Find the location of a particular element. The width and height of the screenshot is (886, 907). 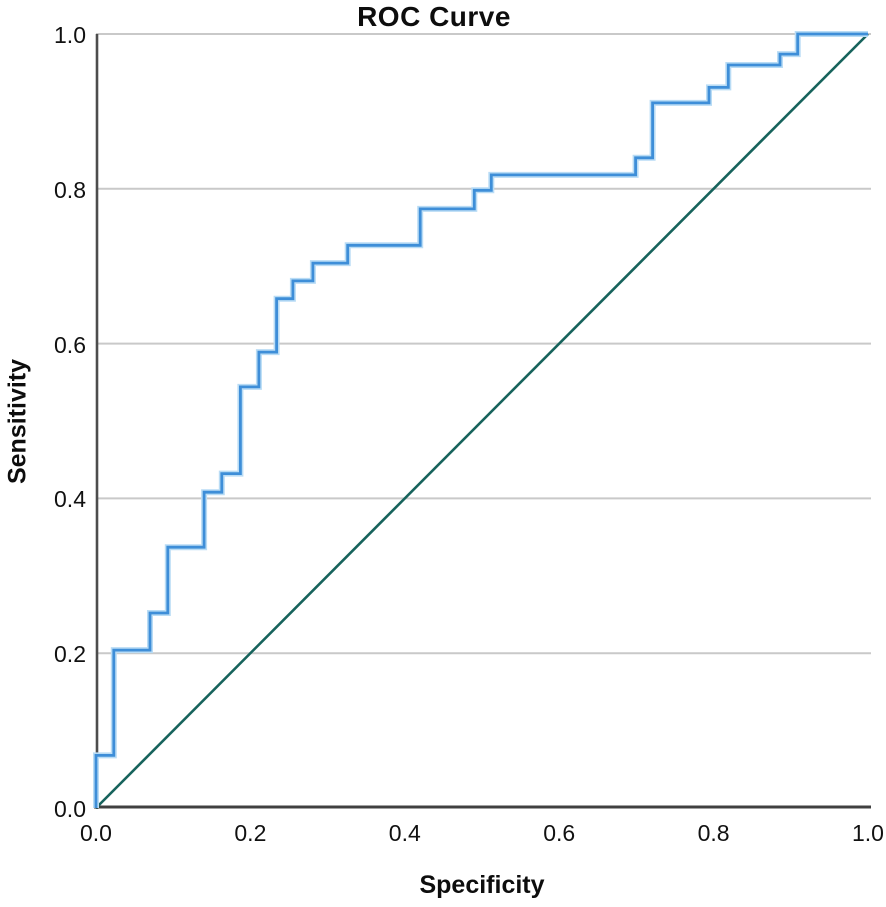

y-tick-label: 0.6 is located at coordinates (70, 344).